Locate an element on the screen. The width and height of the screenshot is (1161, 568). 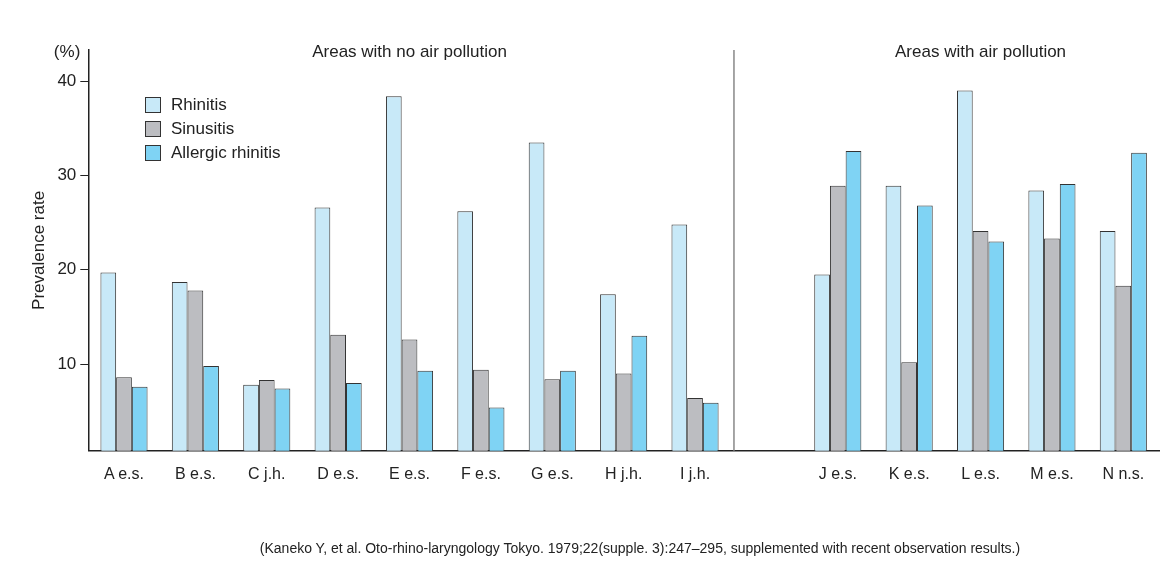
legend-label: Allergic rhinitis is located at coordinates (226, 153).